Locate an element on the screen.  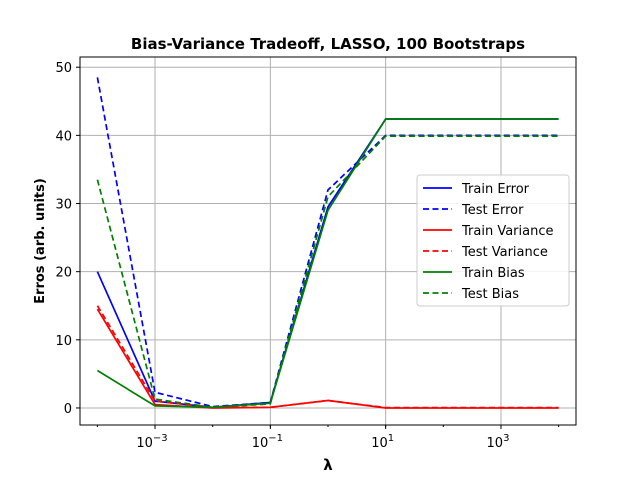
x-tick-label: 10³ is located at coordinates (498, 442).